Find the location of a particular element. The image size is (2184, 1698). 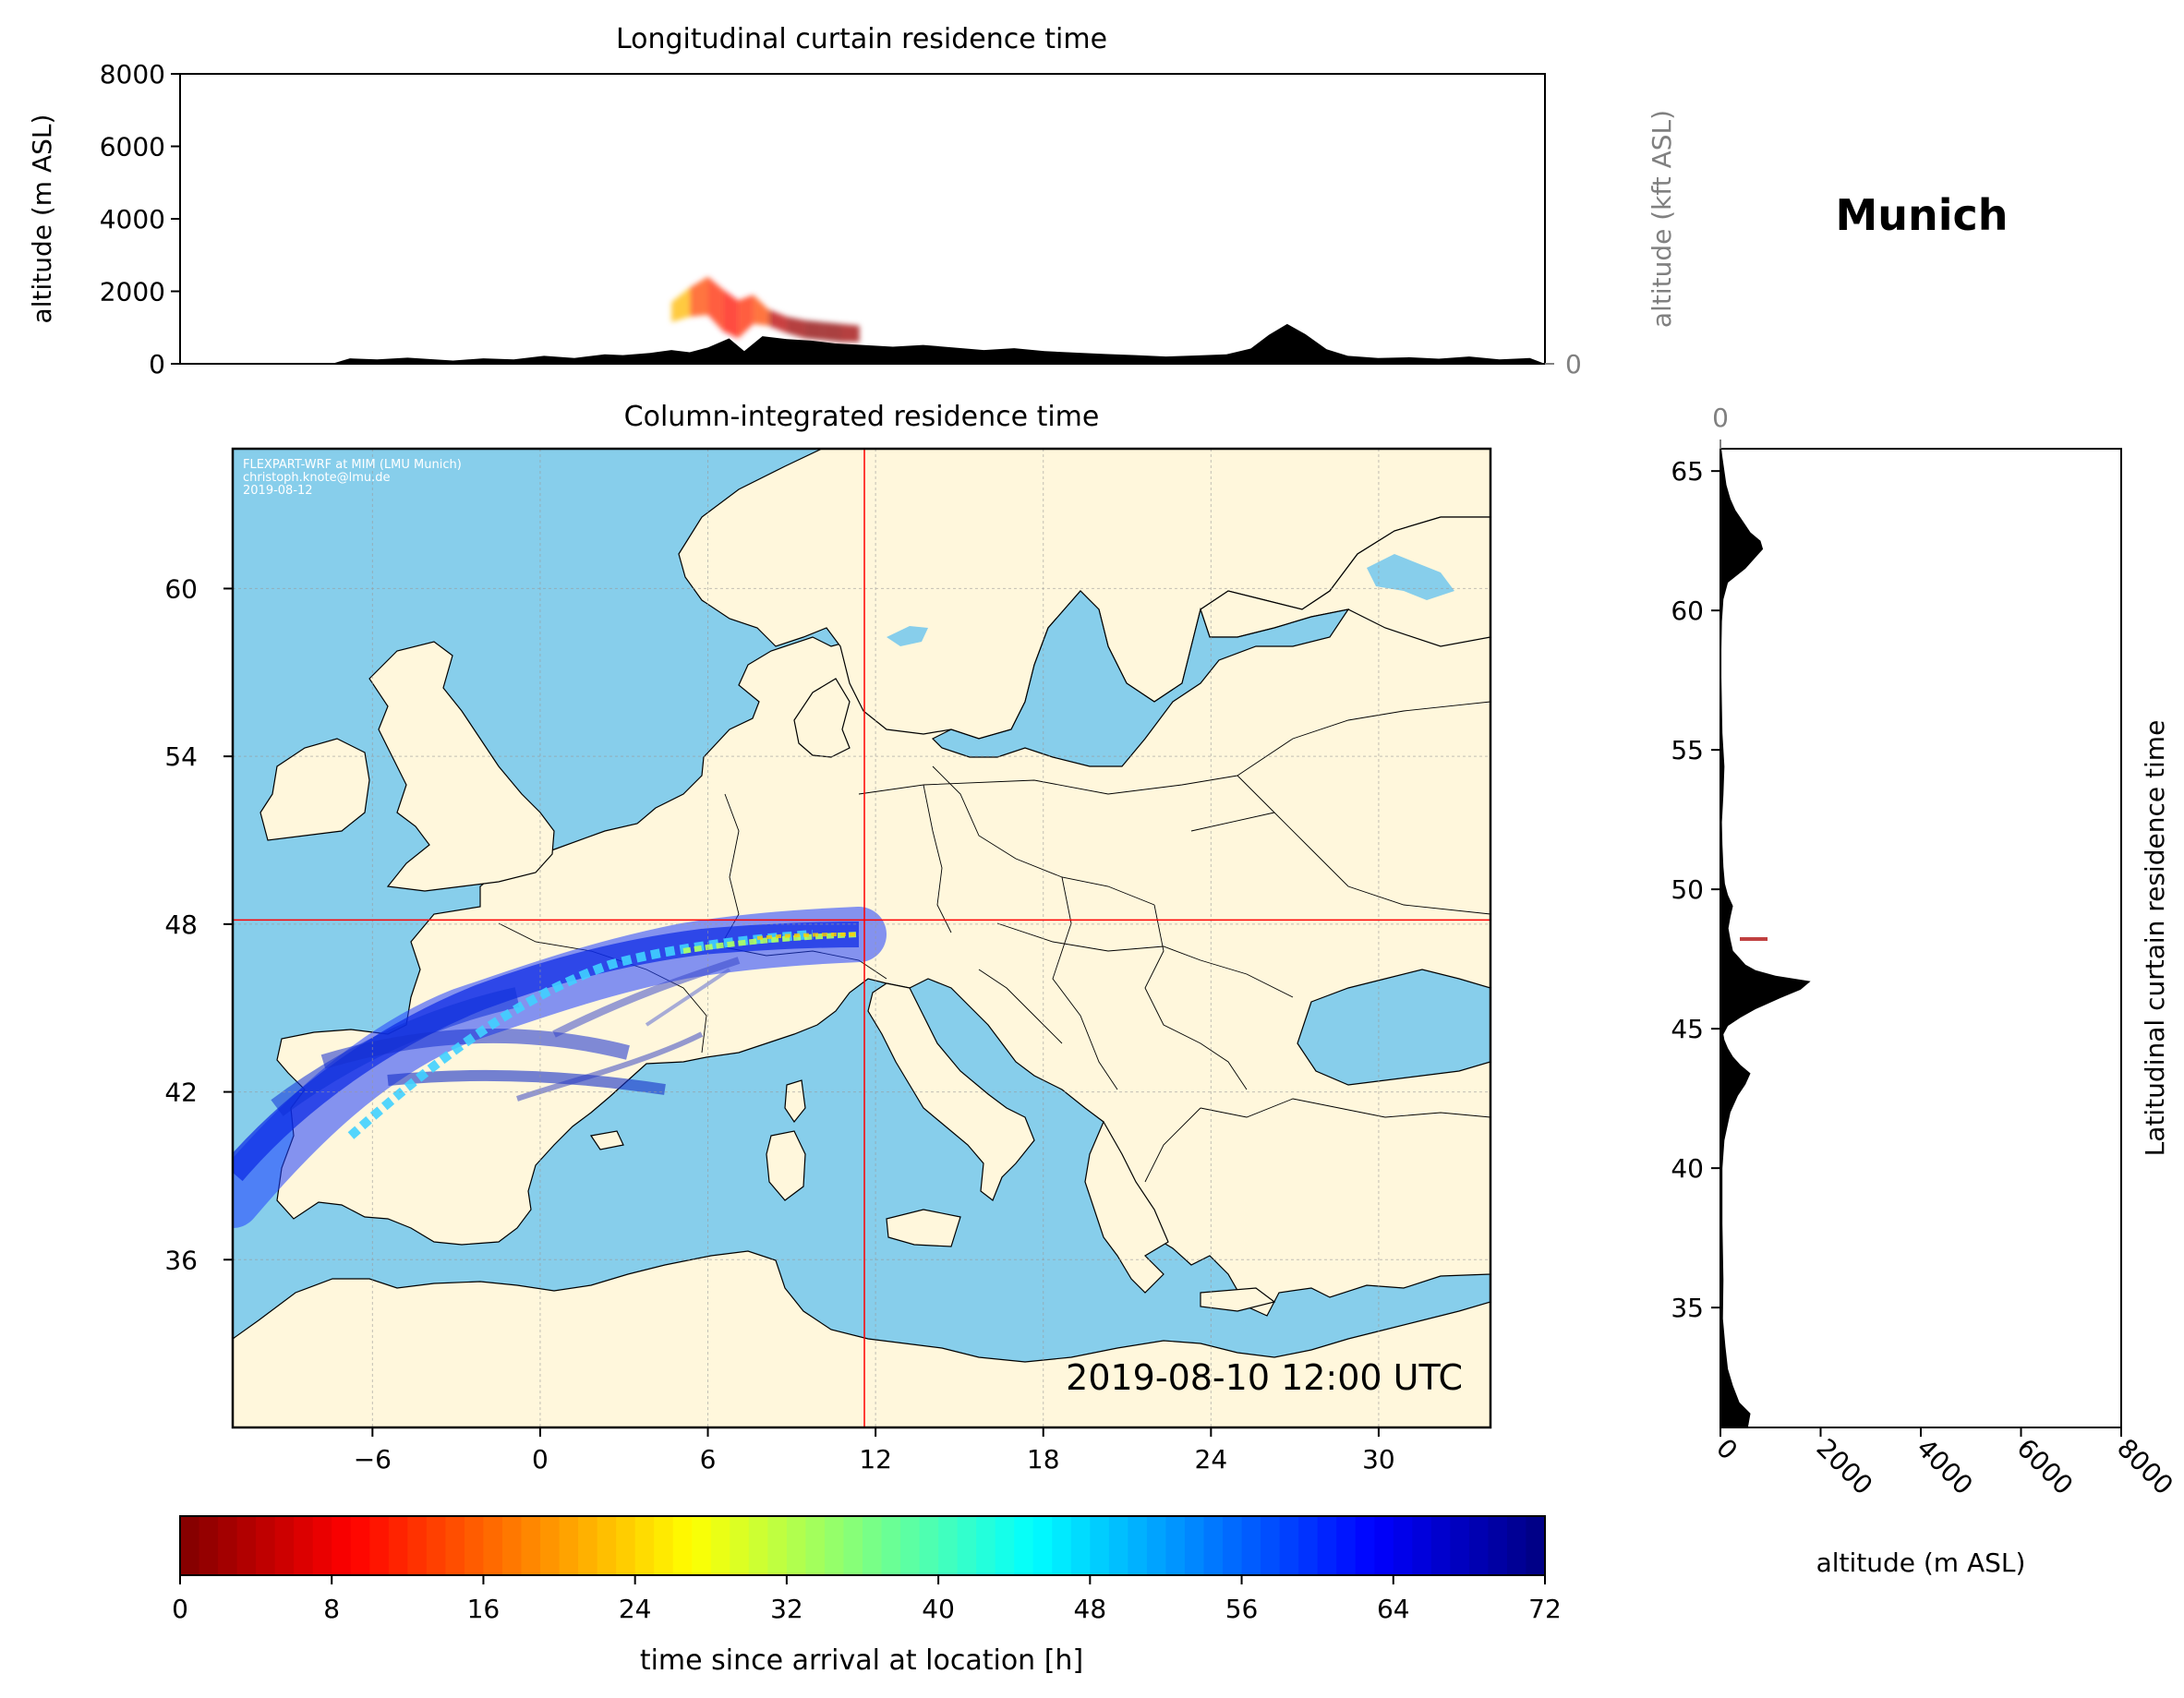

side-xtick-label: 8000 is located at coordinates (2145, 1467).